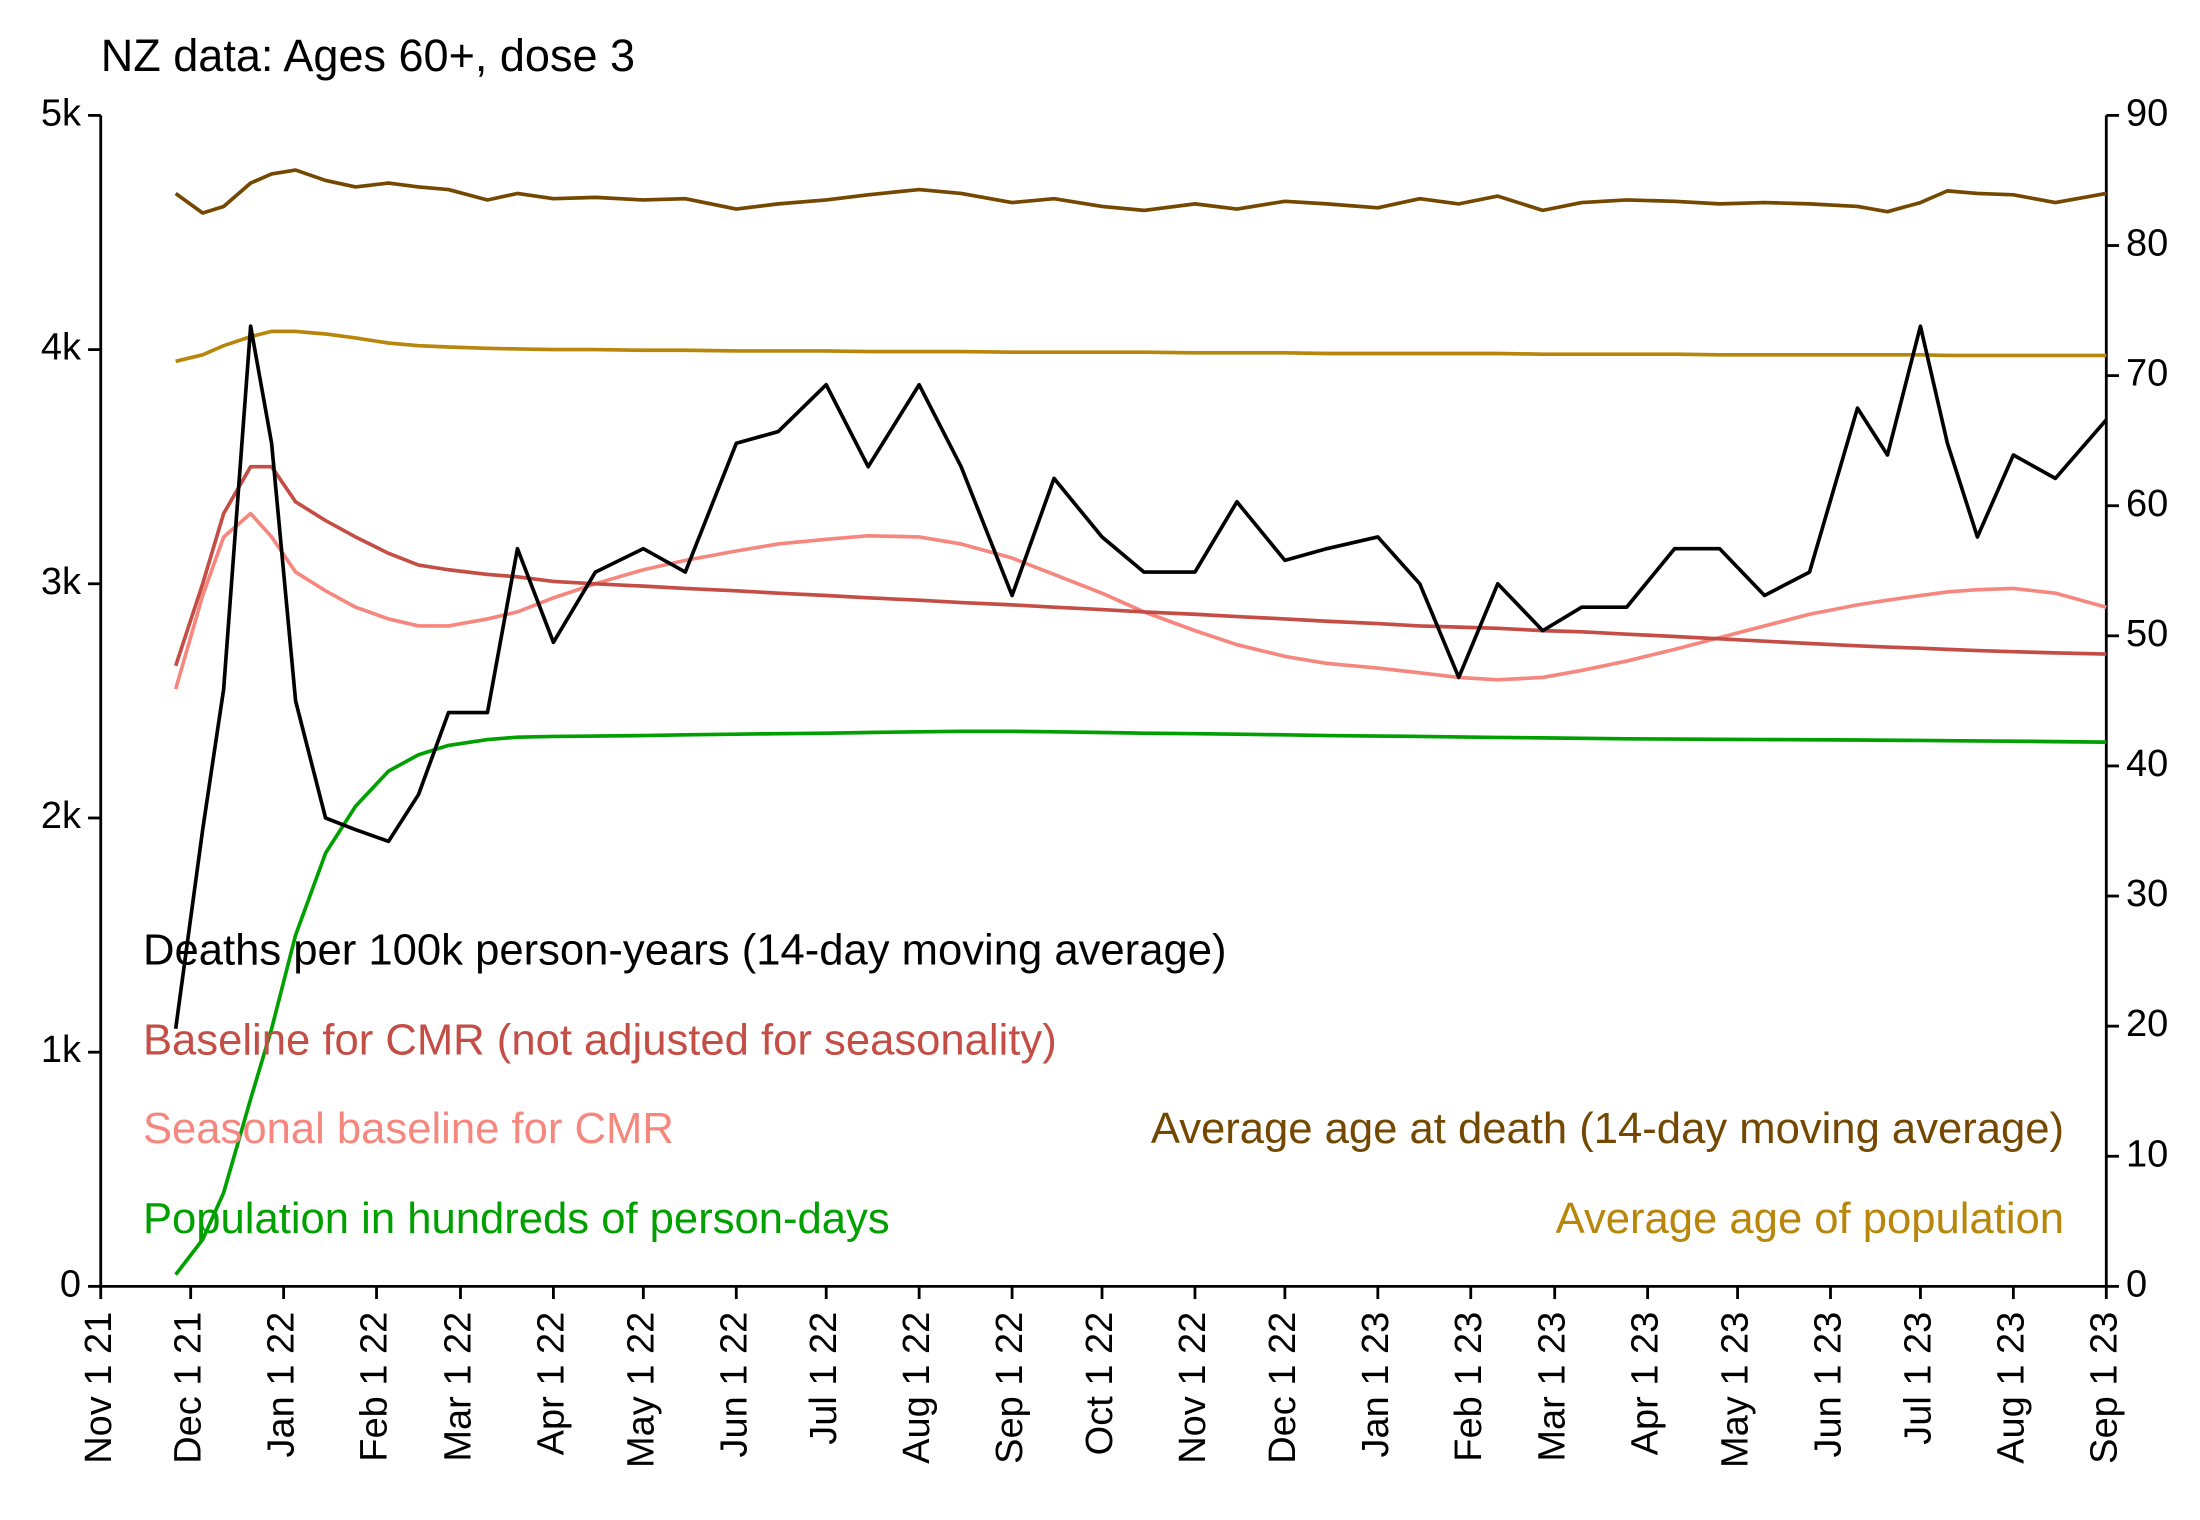 This screenshot has width=2200, height=1520. I want to click on x-tick-label: Feb 1 23, so click(1469, 1387).